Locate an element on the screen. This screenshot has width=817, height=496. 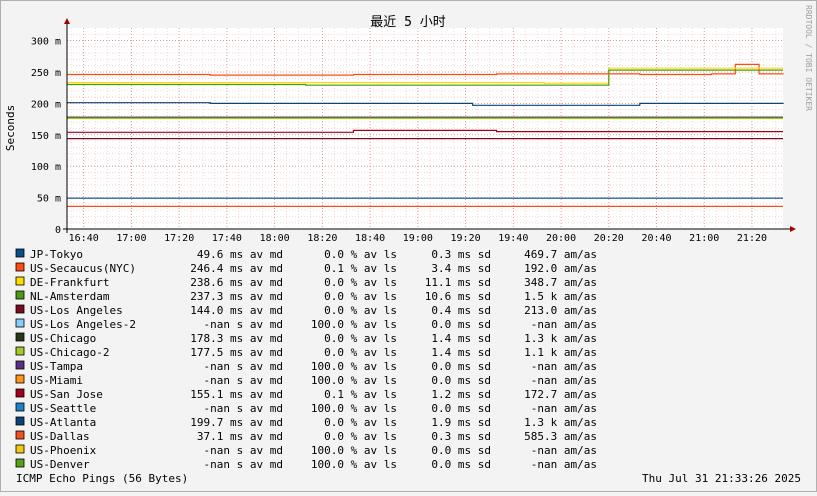
x-tick-label: 21:20 is located at coordinates (752, 238).